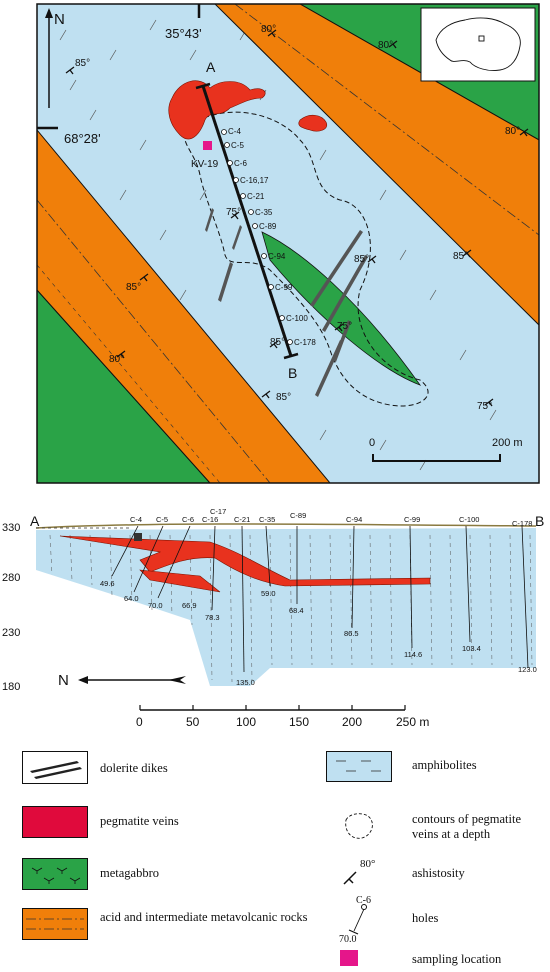 The image size is (550, 972). I want to click on legend-label-schistosity: ashistosity, so click(438, 873).